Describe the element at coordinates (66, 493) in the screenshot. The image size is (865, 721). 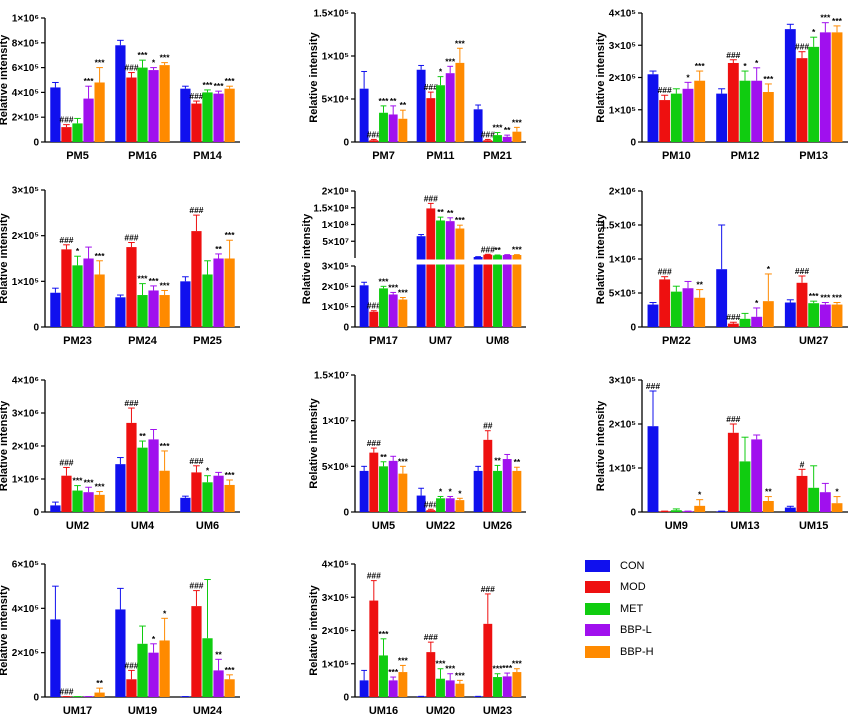
I see `p7-bar-um2-mod` at that location.